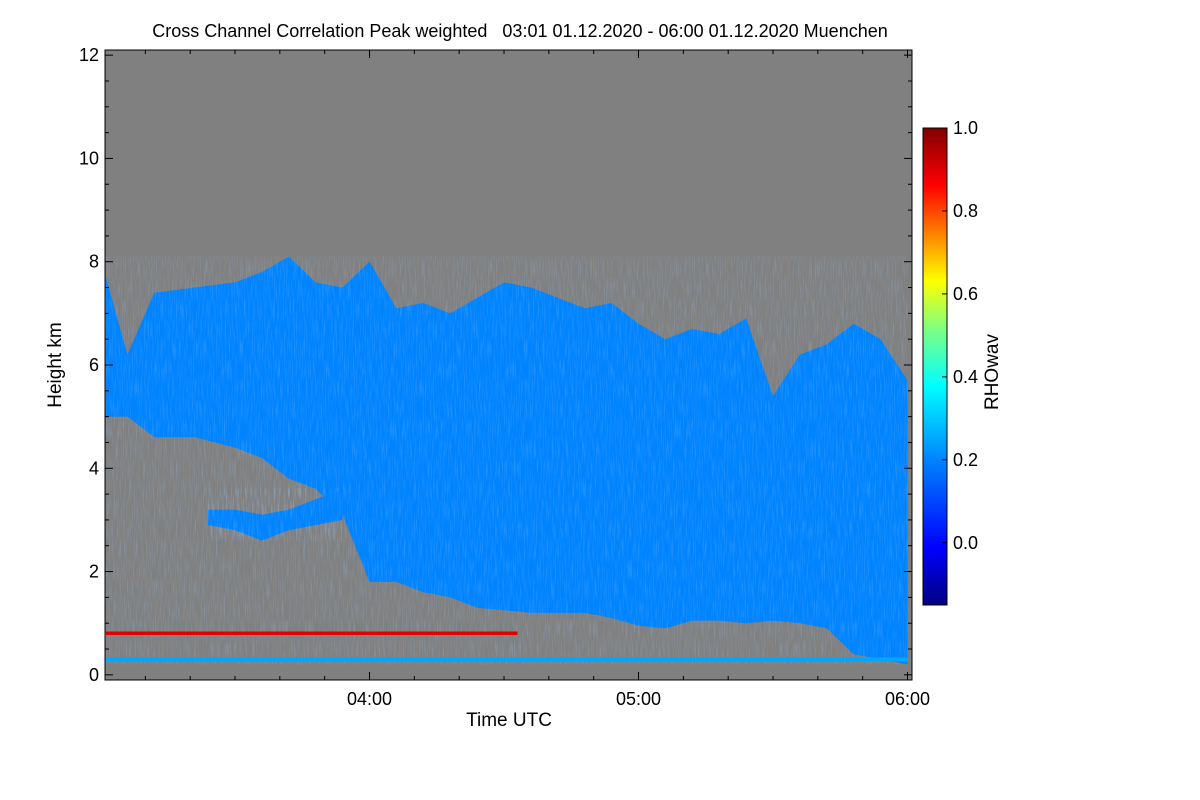 The width and height of the screenshot is (1200, 800). What do you see at coordinates (94, 262) in the screenshot?
I see `y-tick-label: 8` at bounding box center [94, 262].